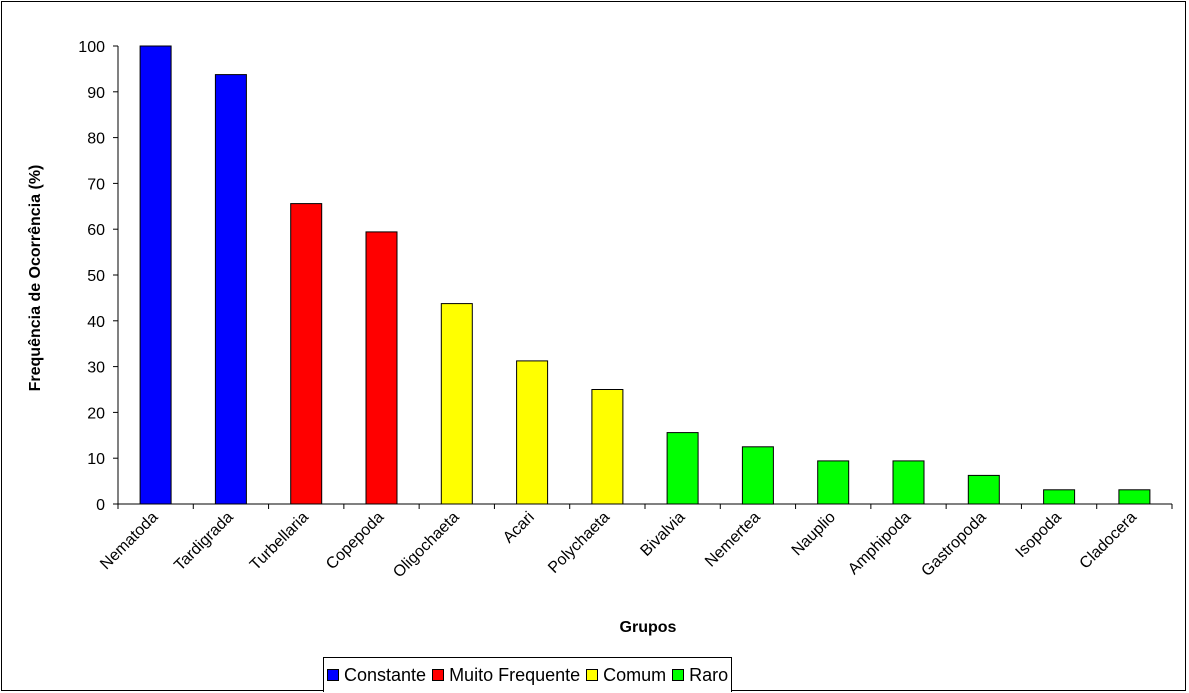 The height and width of the screenshot is (693, 1189). Describe the element at coordinates (515, 674) in the screenshot. I see `legend-label: Muito Frequente` at that location.